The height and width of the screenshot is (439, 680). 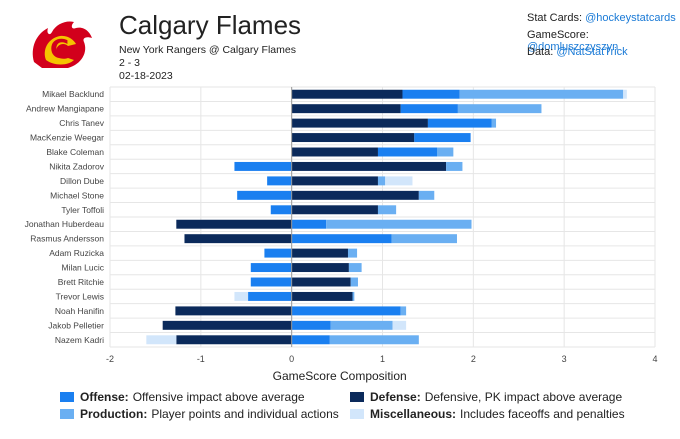 What do you see at coordinates (67, 239) in the screenshot?
I see `player-label: Rasmus Andersson` at bounding box center [67, 239].